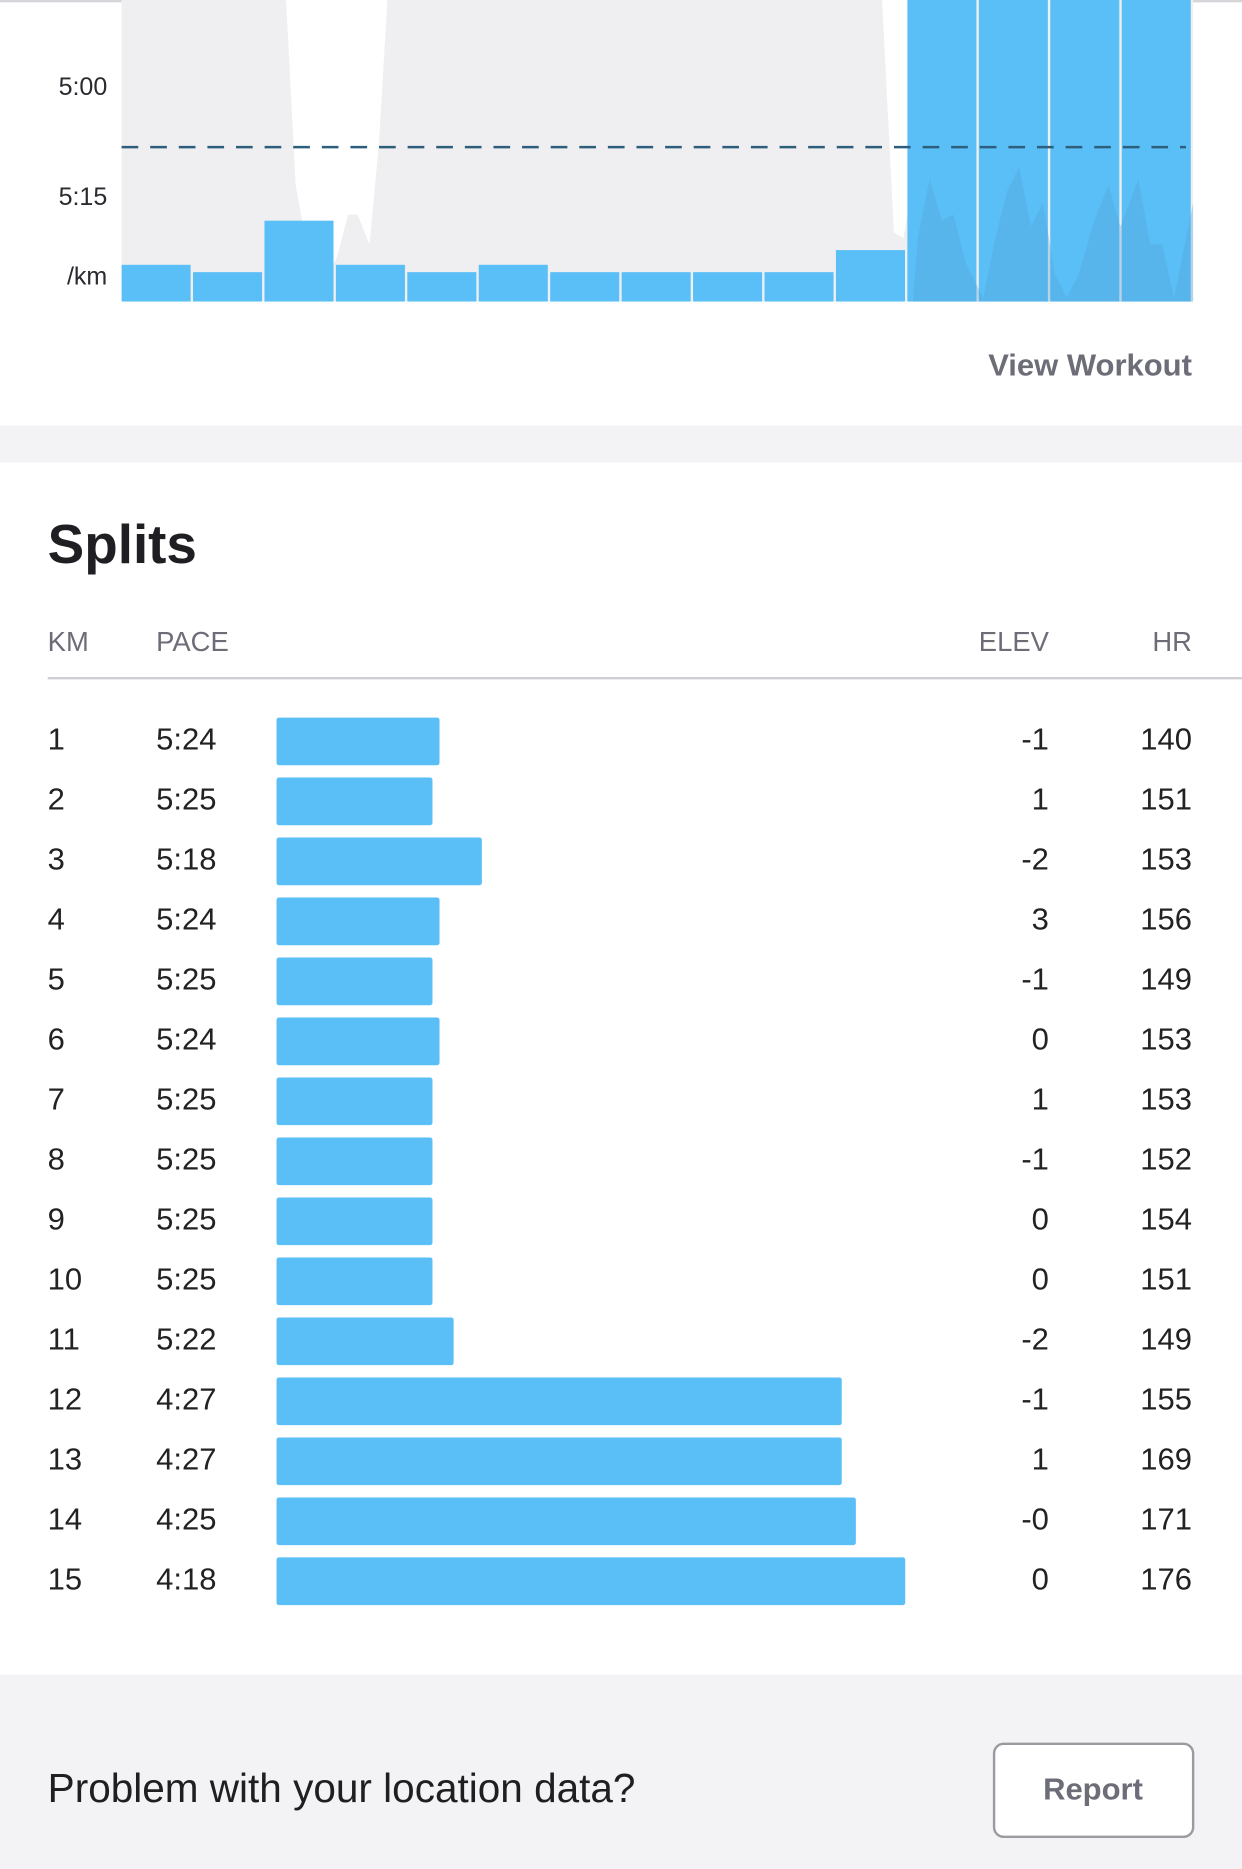  I want to click on pace-cell: 5:22, so click(186, 1338).